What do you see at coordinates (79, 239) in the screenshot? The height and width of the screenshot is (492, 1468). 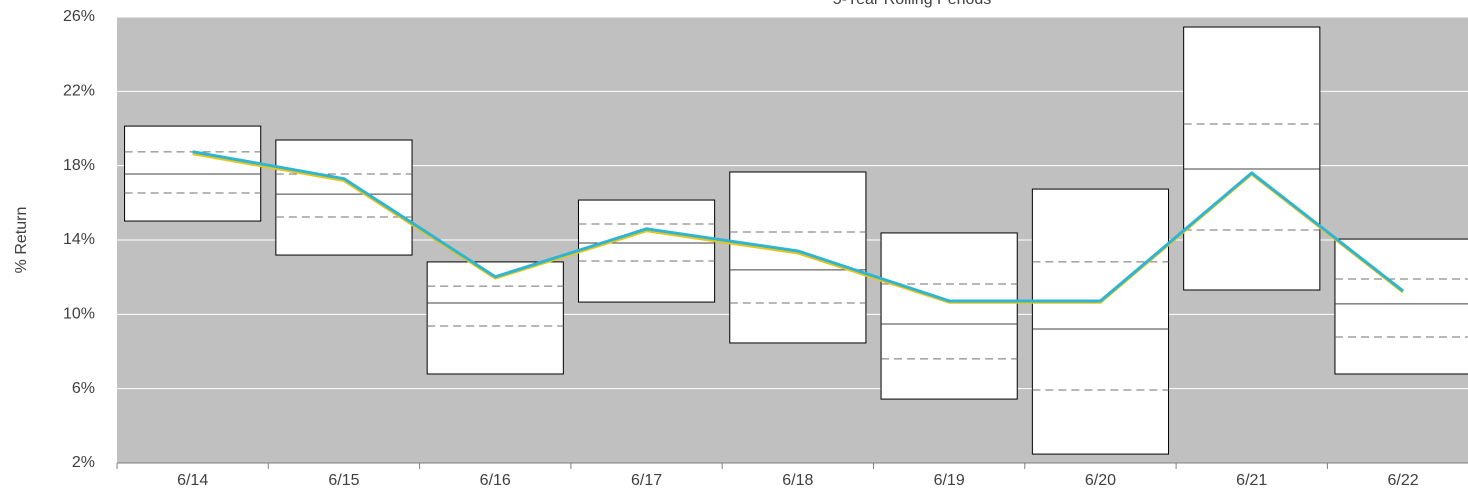 I see `y-tick-label: 14%` at bounding box center [79, 239].